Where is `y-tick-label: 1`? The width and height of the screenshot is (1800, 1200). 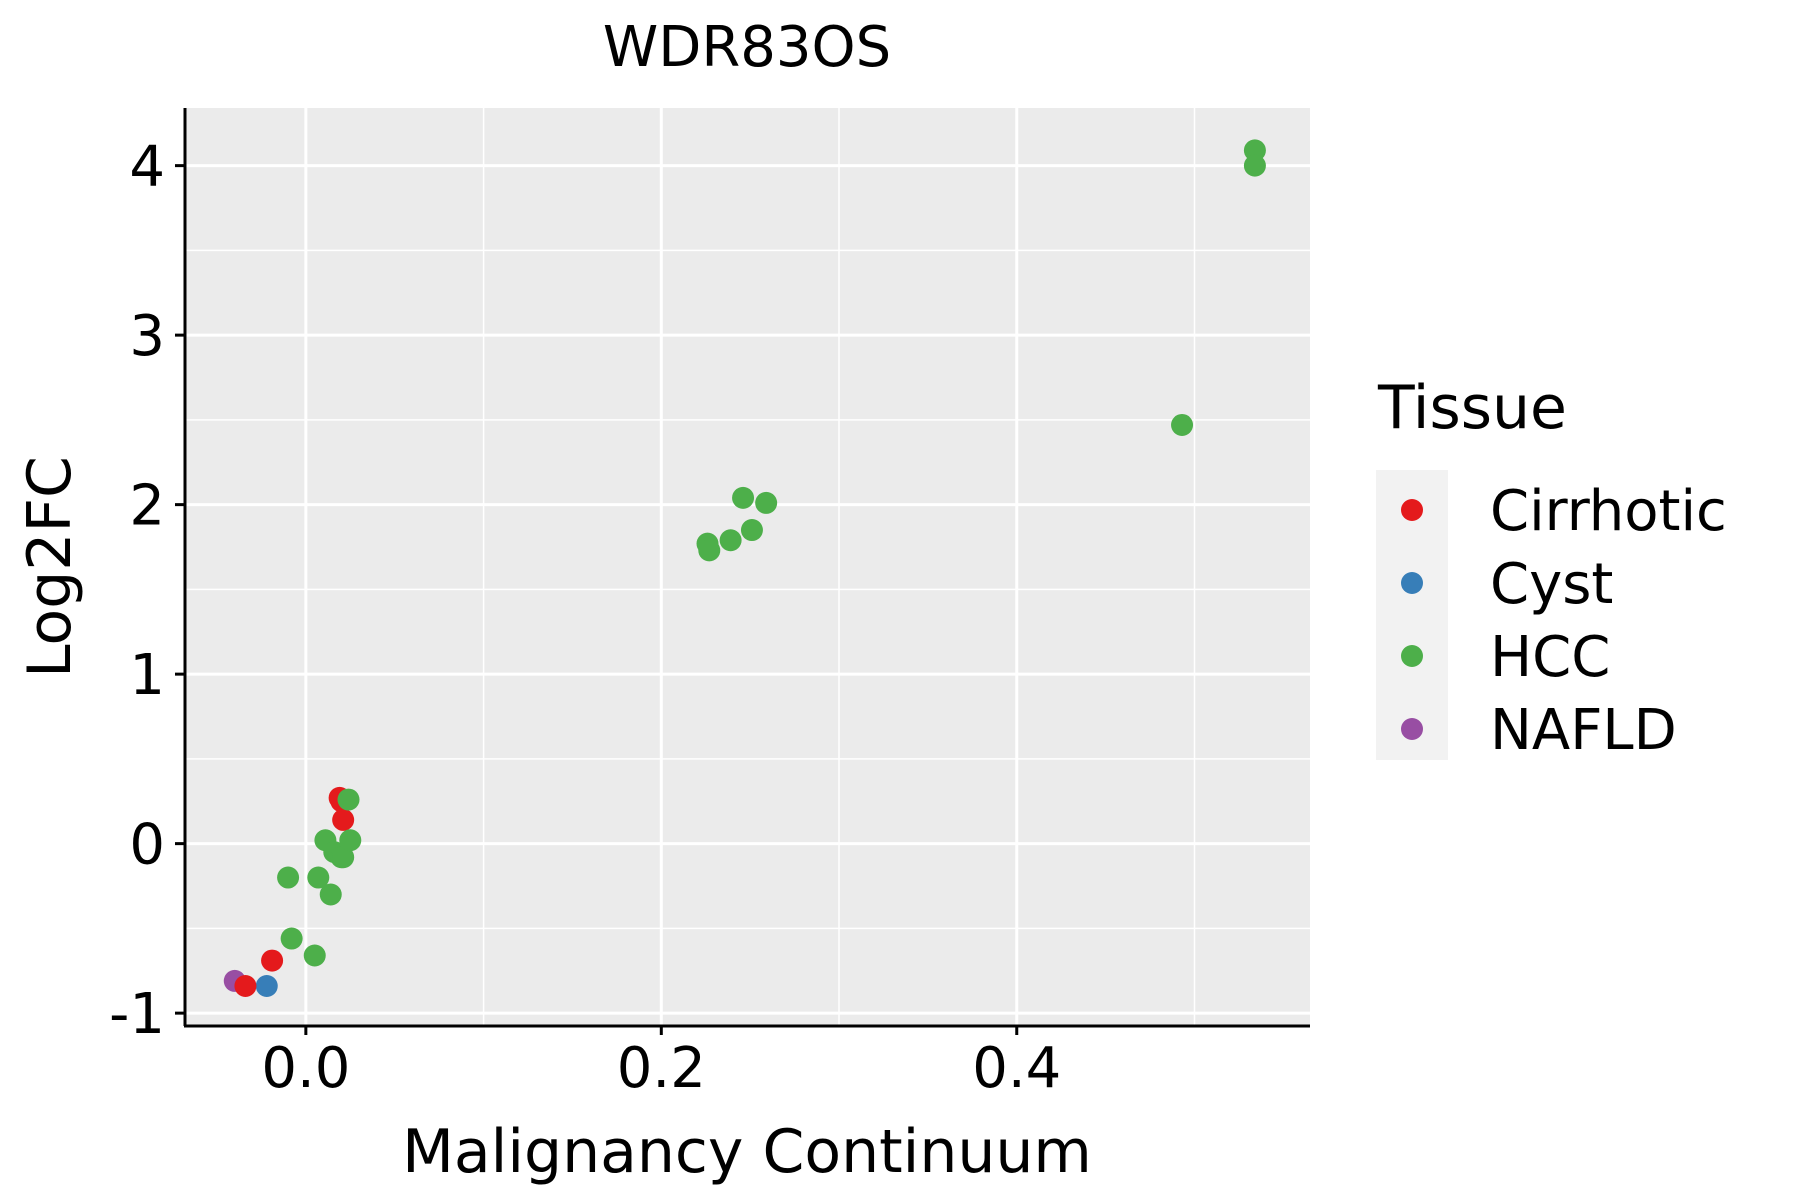
y-tick-label: 1 is located at coordinates (147, 675).